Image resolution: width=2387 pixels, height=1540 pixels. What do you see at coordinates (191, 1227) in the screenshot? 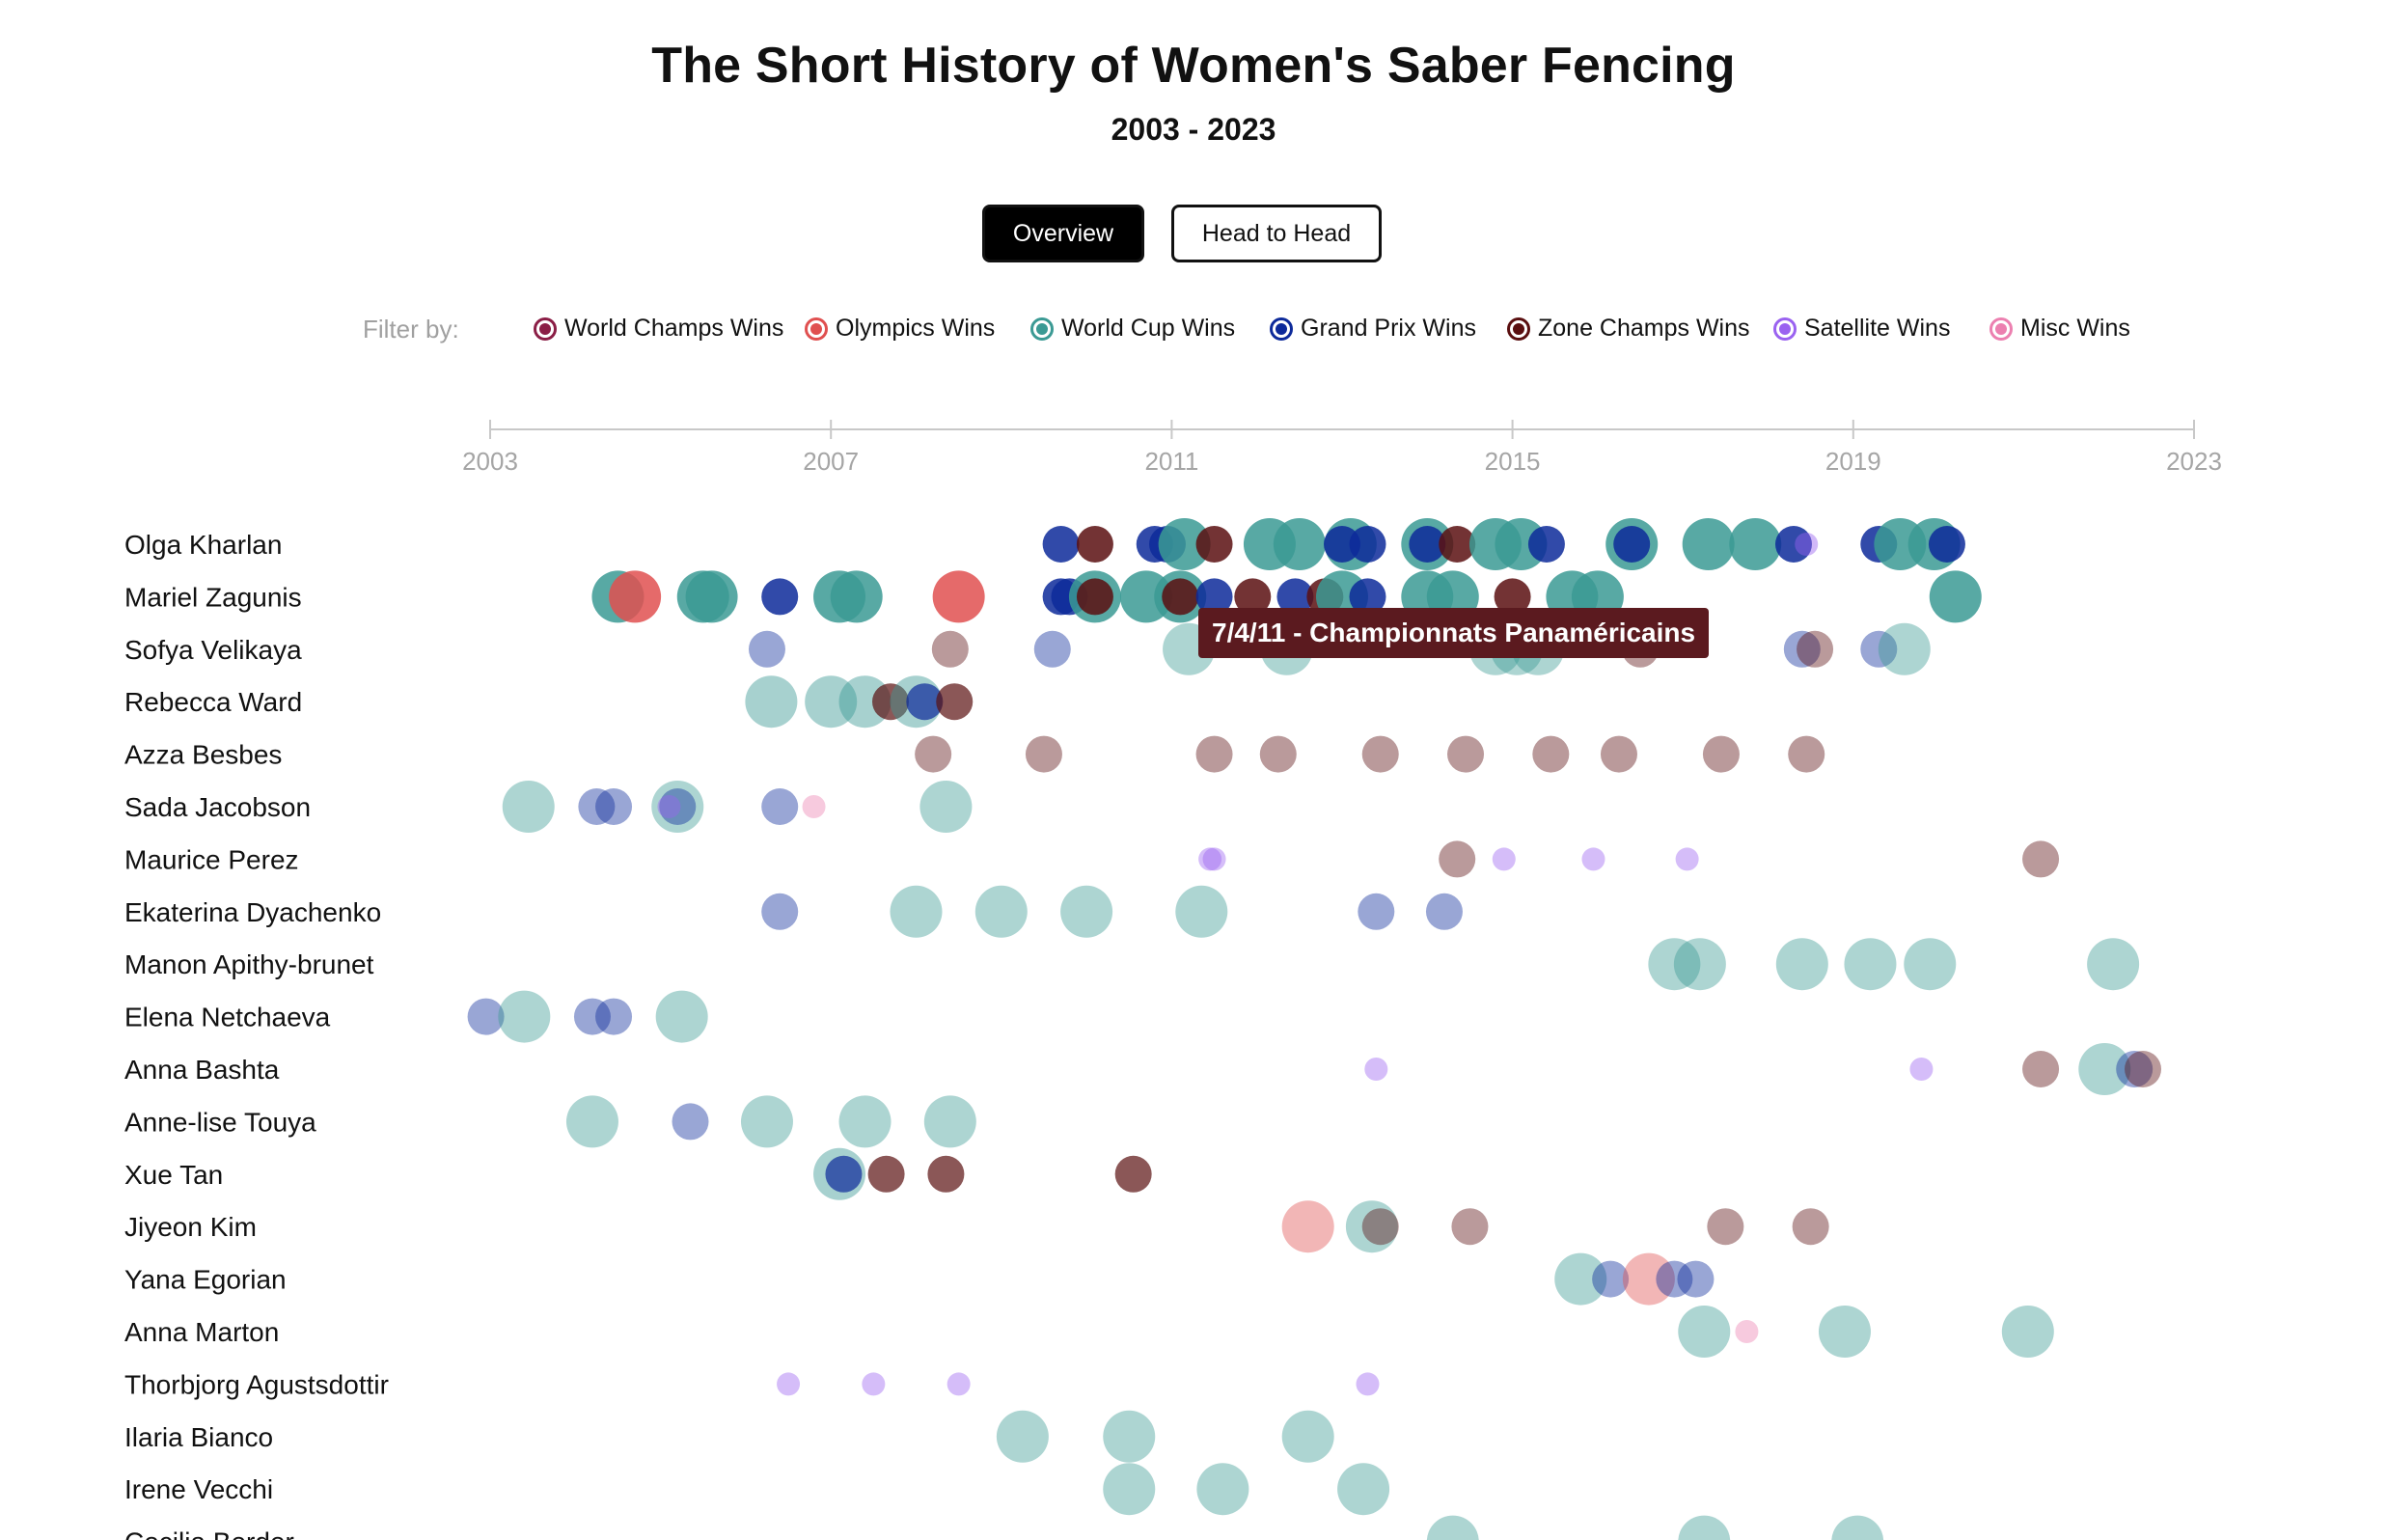
I see `fencer-name: Jiyeon Kim` at bounding box center [191, 1227].